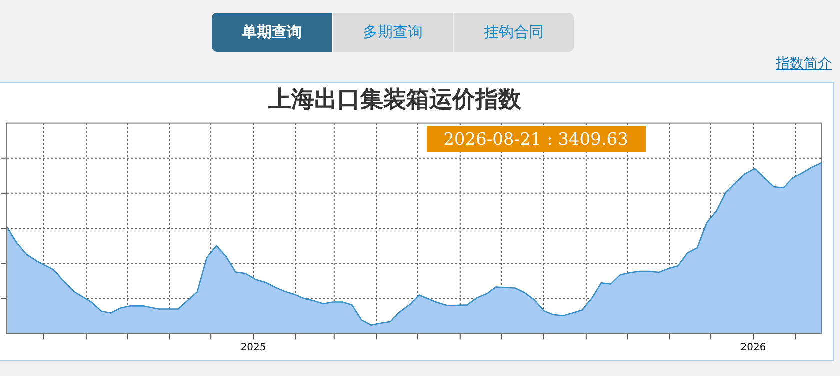 This screenshot has width=840, height=376. What do you see at coordinates (514, 32) in the screenshot?
I see `text: 挂钩合同` at bounding box center [514, 32].